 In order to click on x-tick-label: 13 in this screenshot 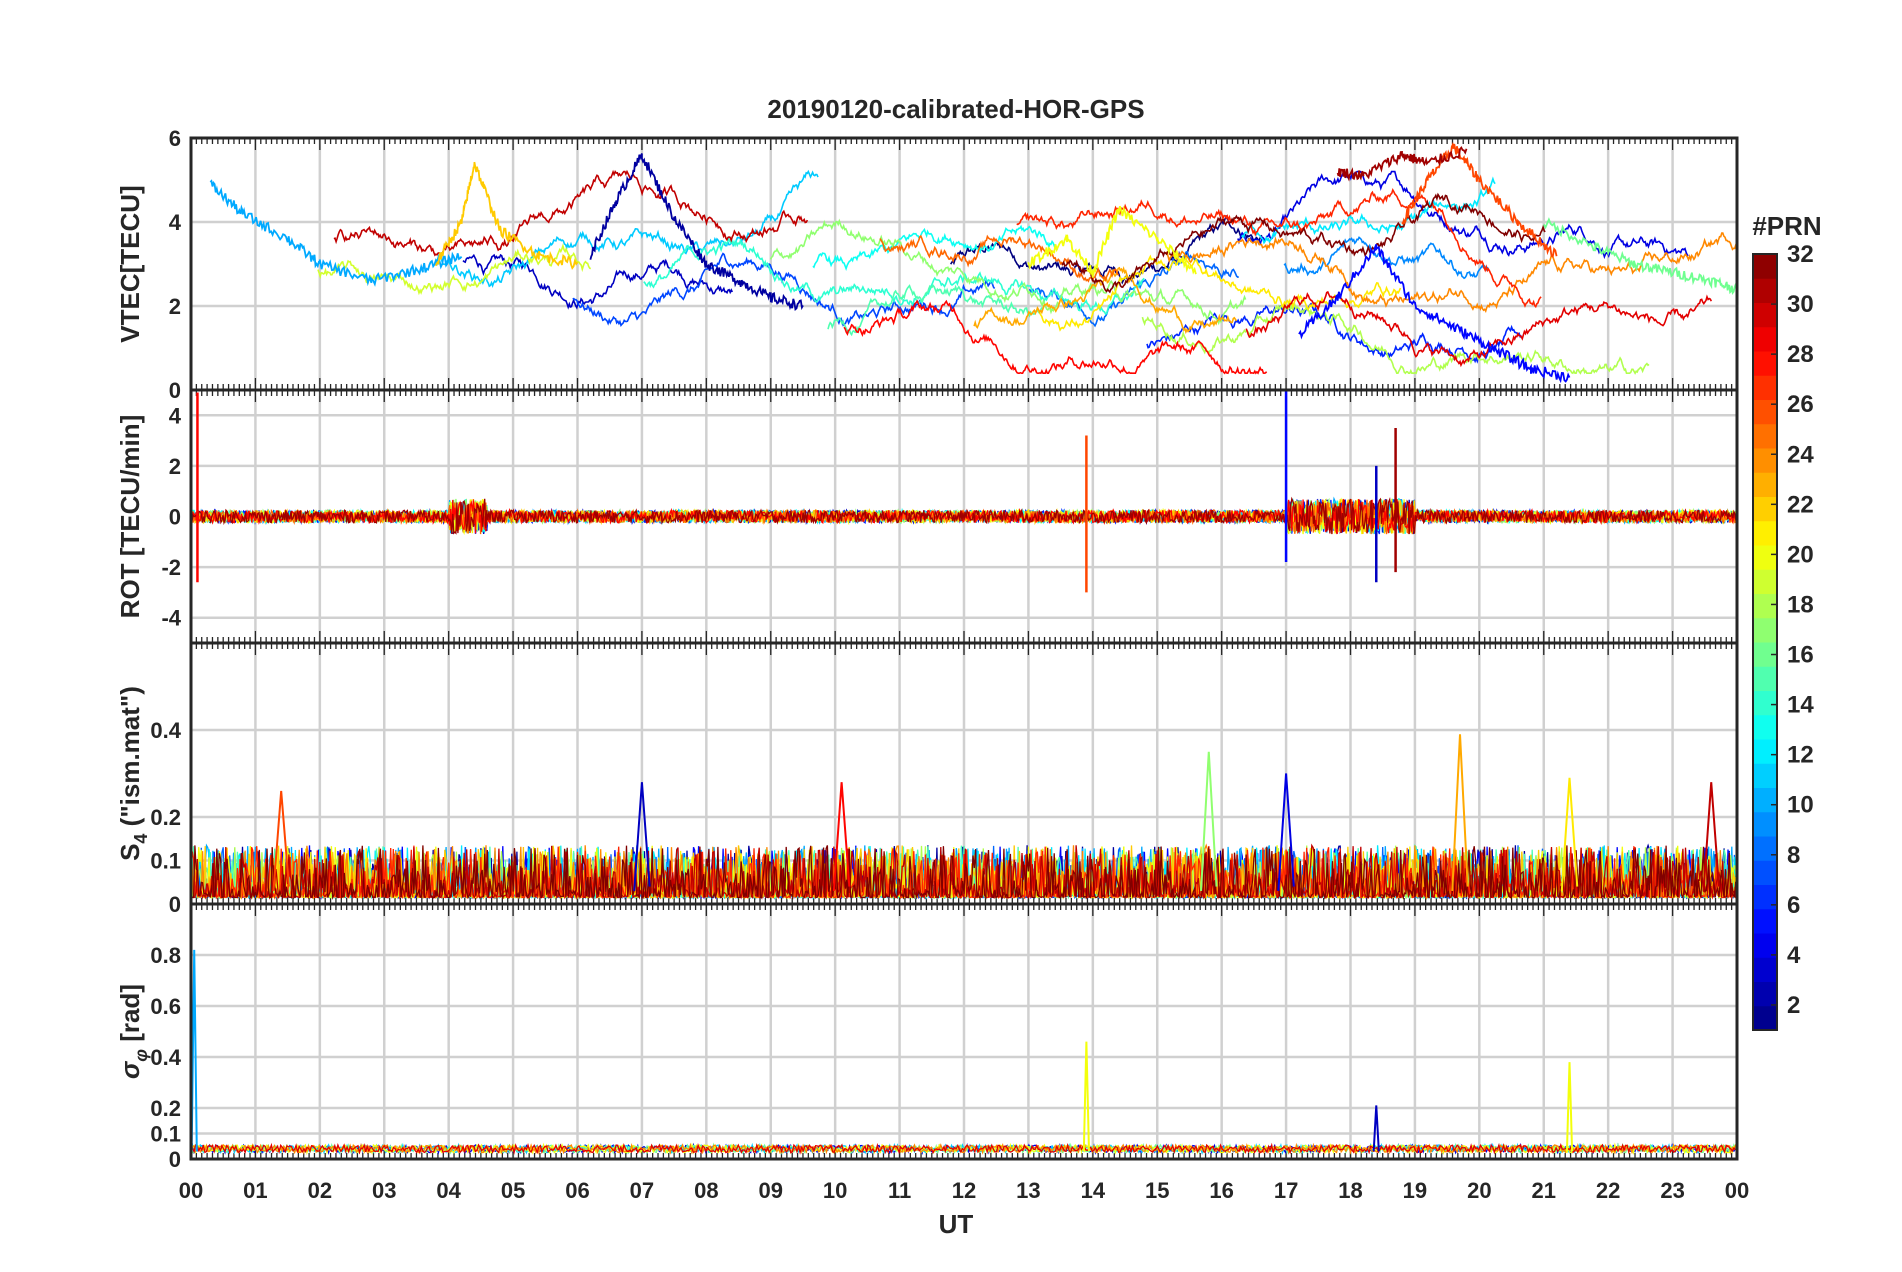, I will do `click(1028, 1190)`.